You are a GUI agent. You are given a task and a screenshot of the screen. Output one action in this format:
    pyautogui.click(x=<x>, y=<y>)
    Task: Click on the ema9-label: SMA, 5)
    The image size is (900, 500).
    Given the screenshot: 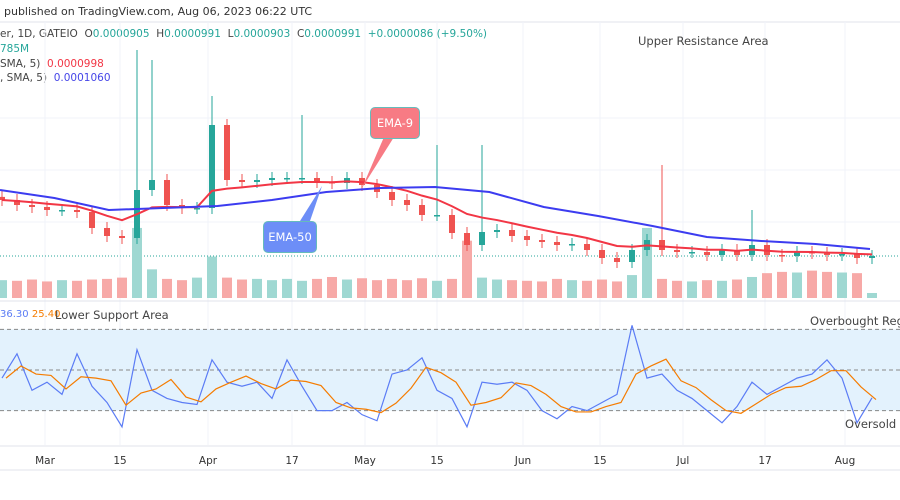 What is the action you would take?
    pyautogui.click(x=20, y=64)
    